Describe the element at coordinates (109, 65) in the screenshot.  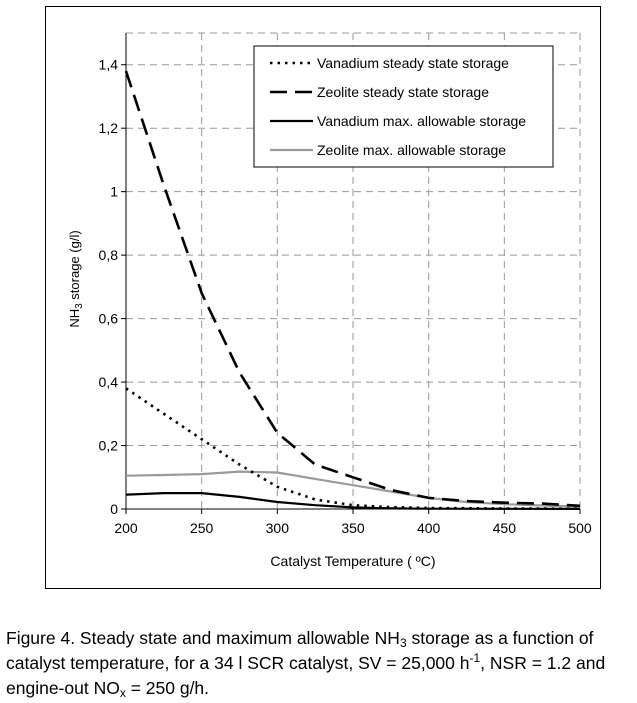
I see `y-tick-label: 1,4` at that location.